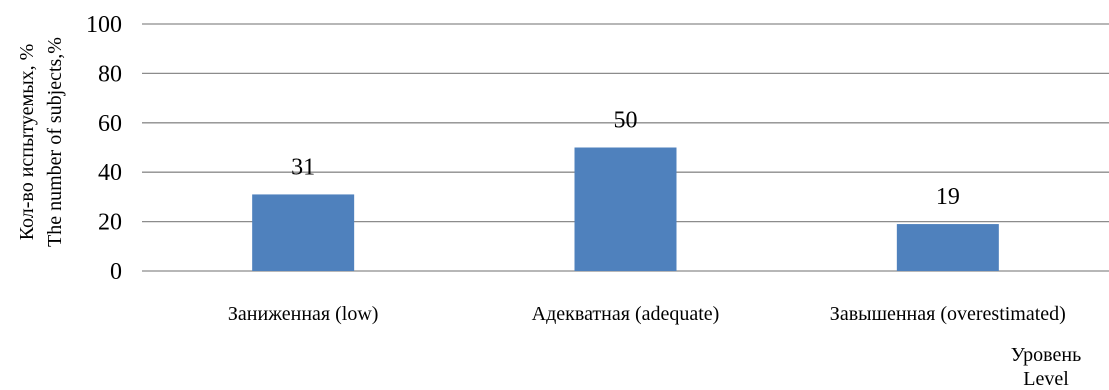 The height and width of the screenshot is (390, 1109). Describe the element at coordinates (104, 25) in the screenshot. I see `y-tick-label: 100` at that location.